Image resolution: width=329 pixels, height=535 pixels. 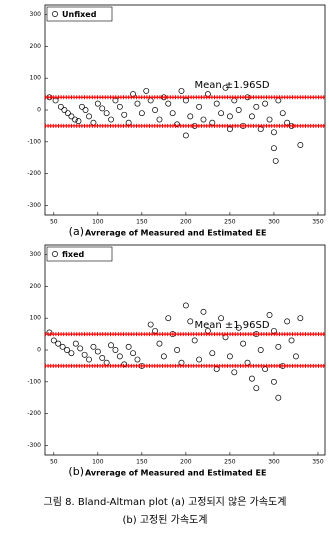 I want to click on y-tick-label: 300, so click(x=36, y=254).